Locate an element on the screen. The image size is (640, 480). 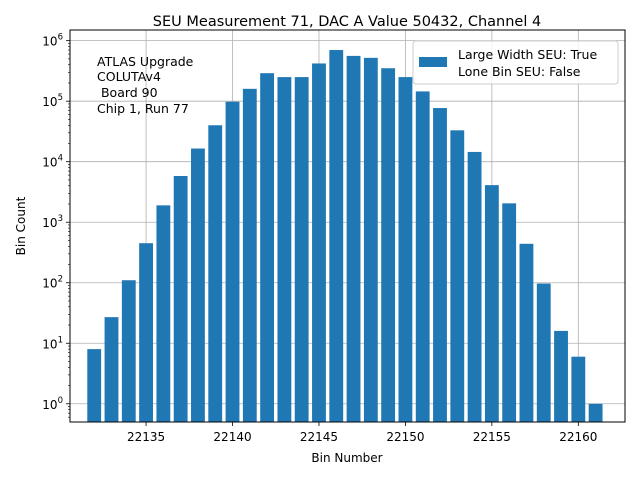
legend-swatch is located at coordinates (433, 62).